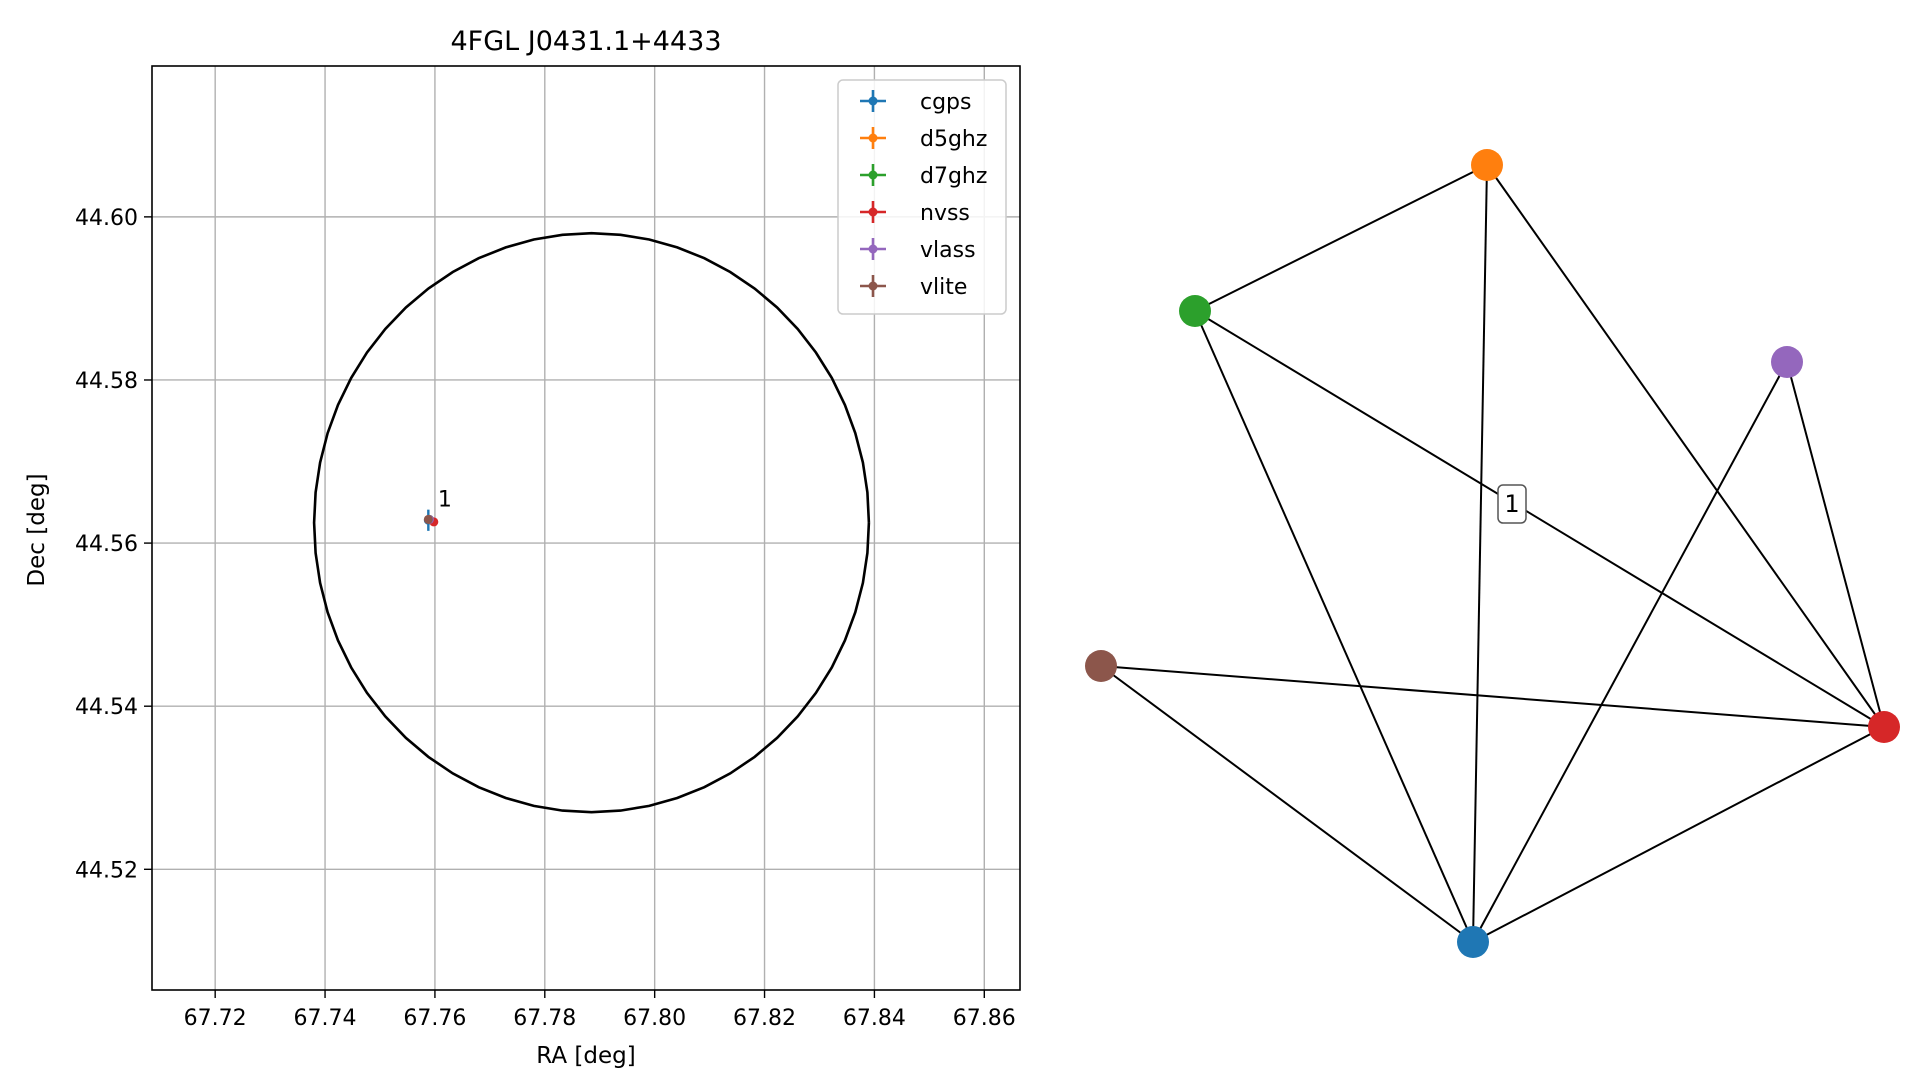 The image size is (1919, 1080). What do you see at coordinates (106, 381) in the screenshot?
I see `y-tick-label: 44.58` at bounding box center [106, 381].